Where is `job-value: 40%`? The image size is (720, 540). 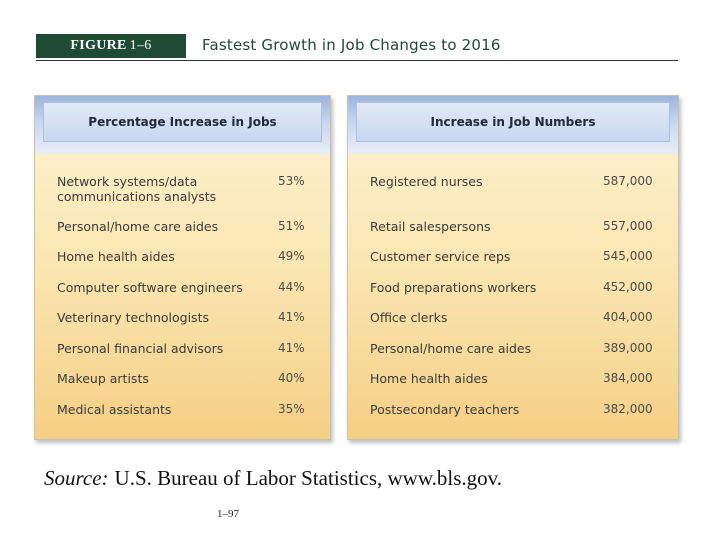 job-value: 40% is located at coordinates (291, 378).